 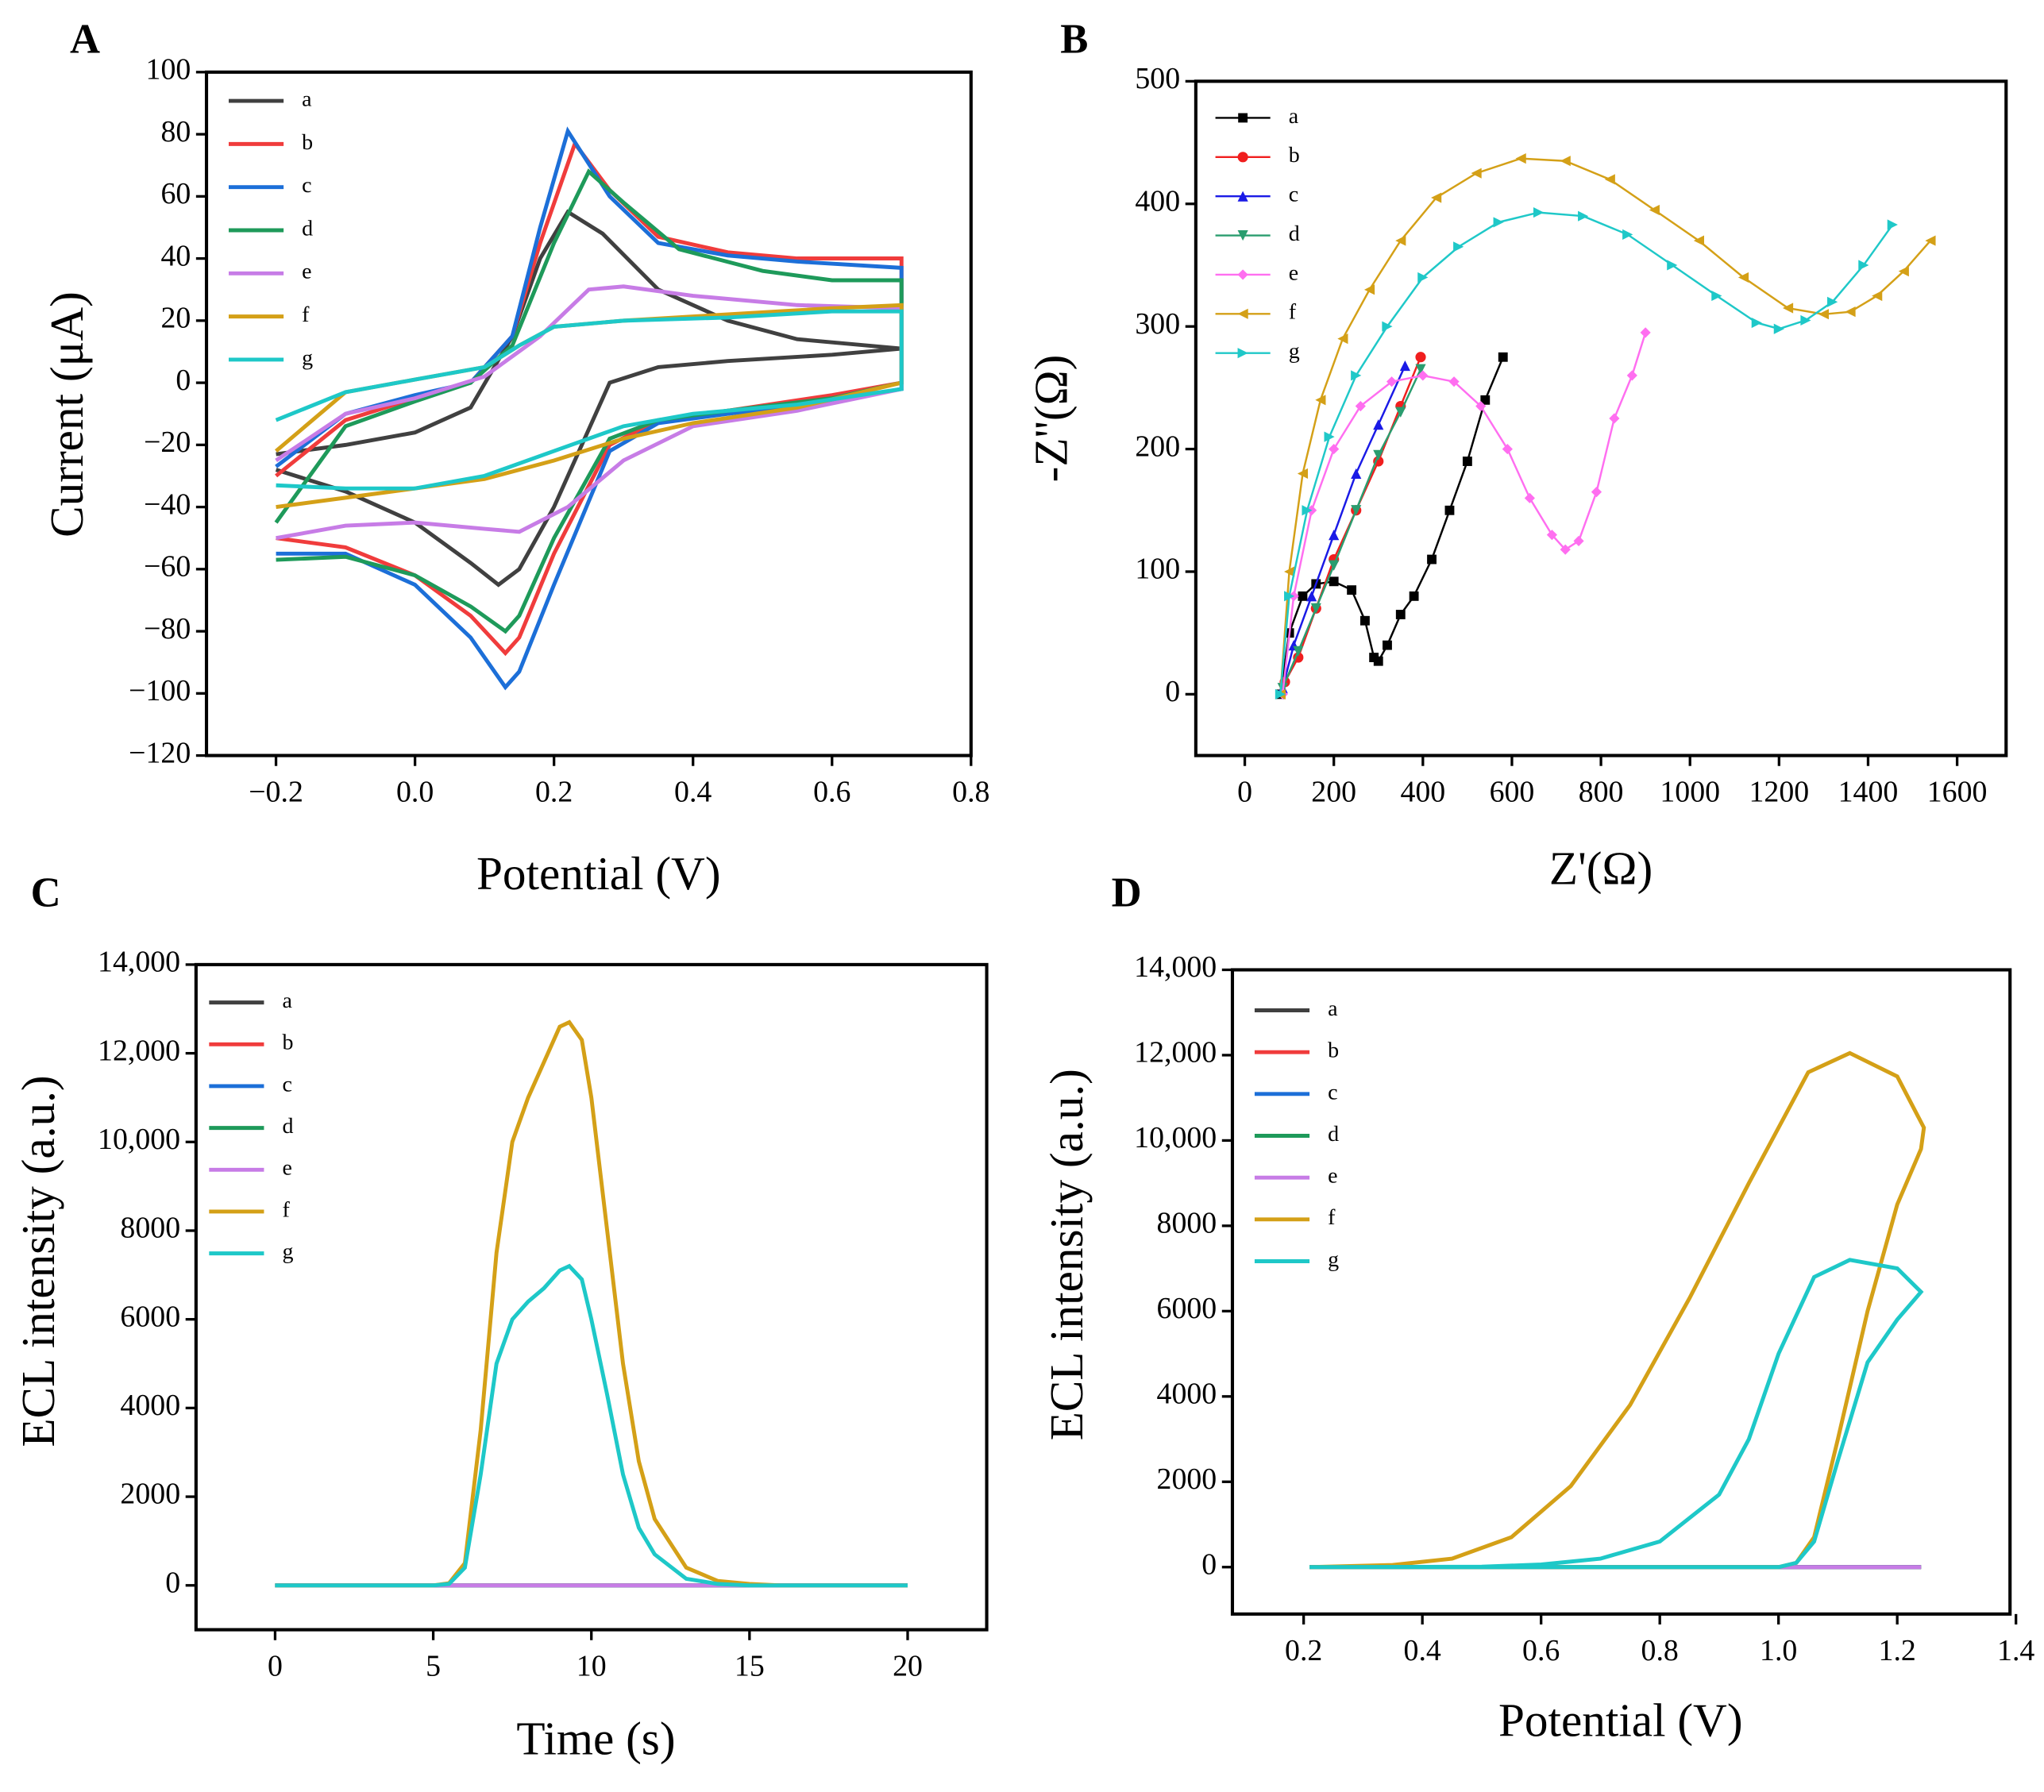 What do you see at coordinates (1897, 1650) in the screenshot?
I see `x-tick-label: 1.2` at bounding box center [1897, 1650].